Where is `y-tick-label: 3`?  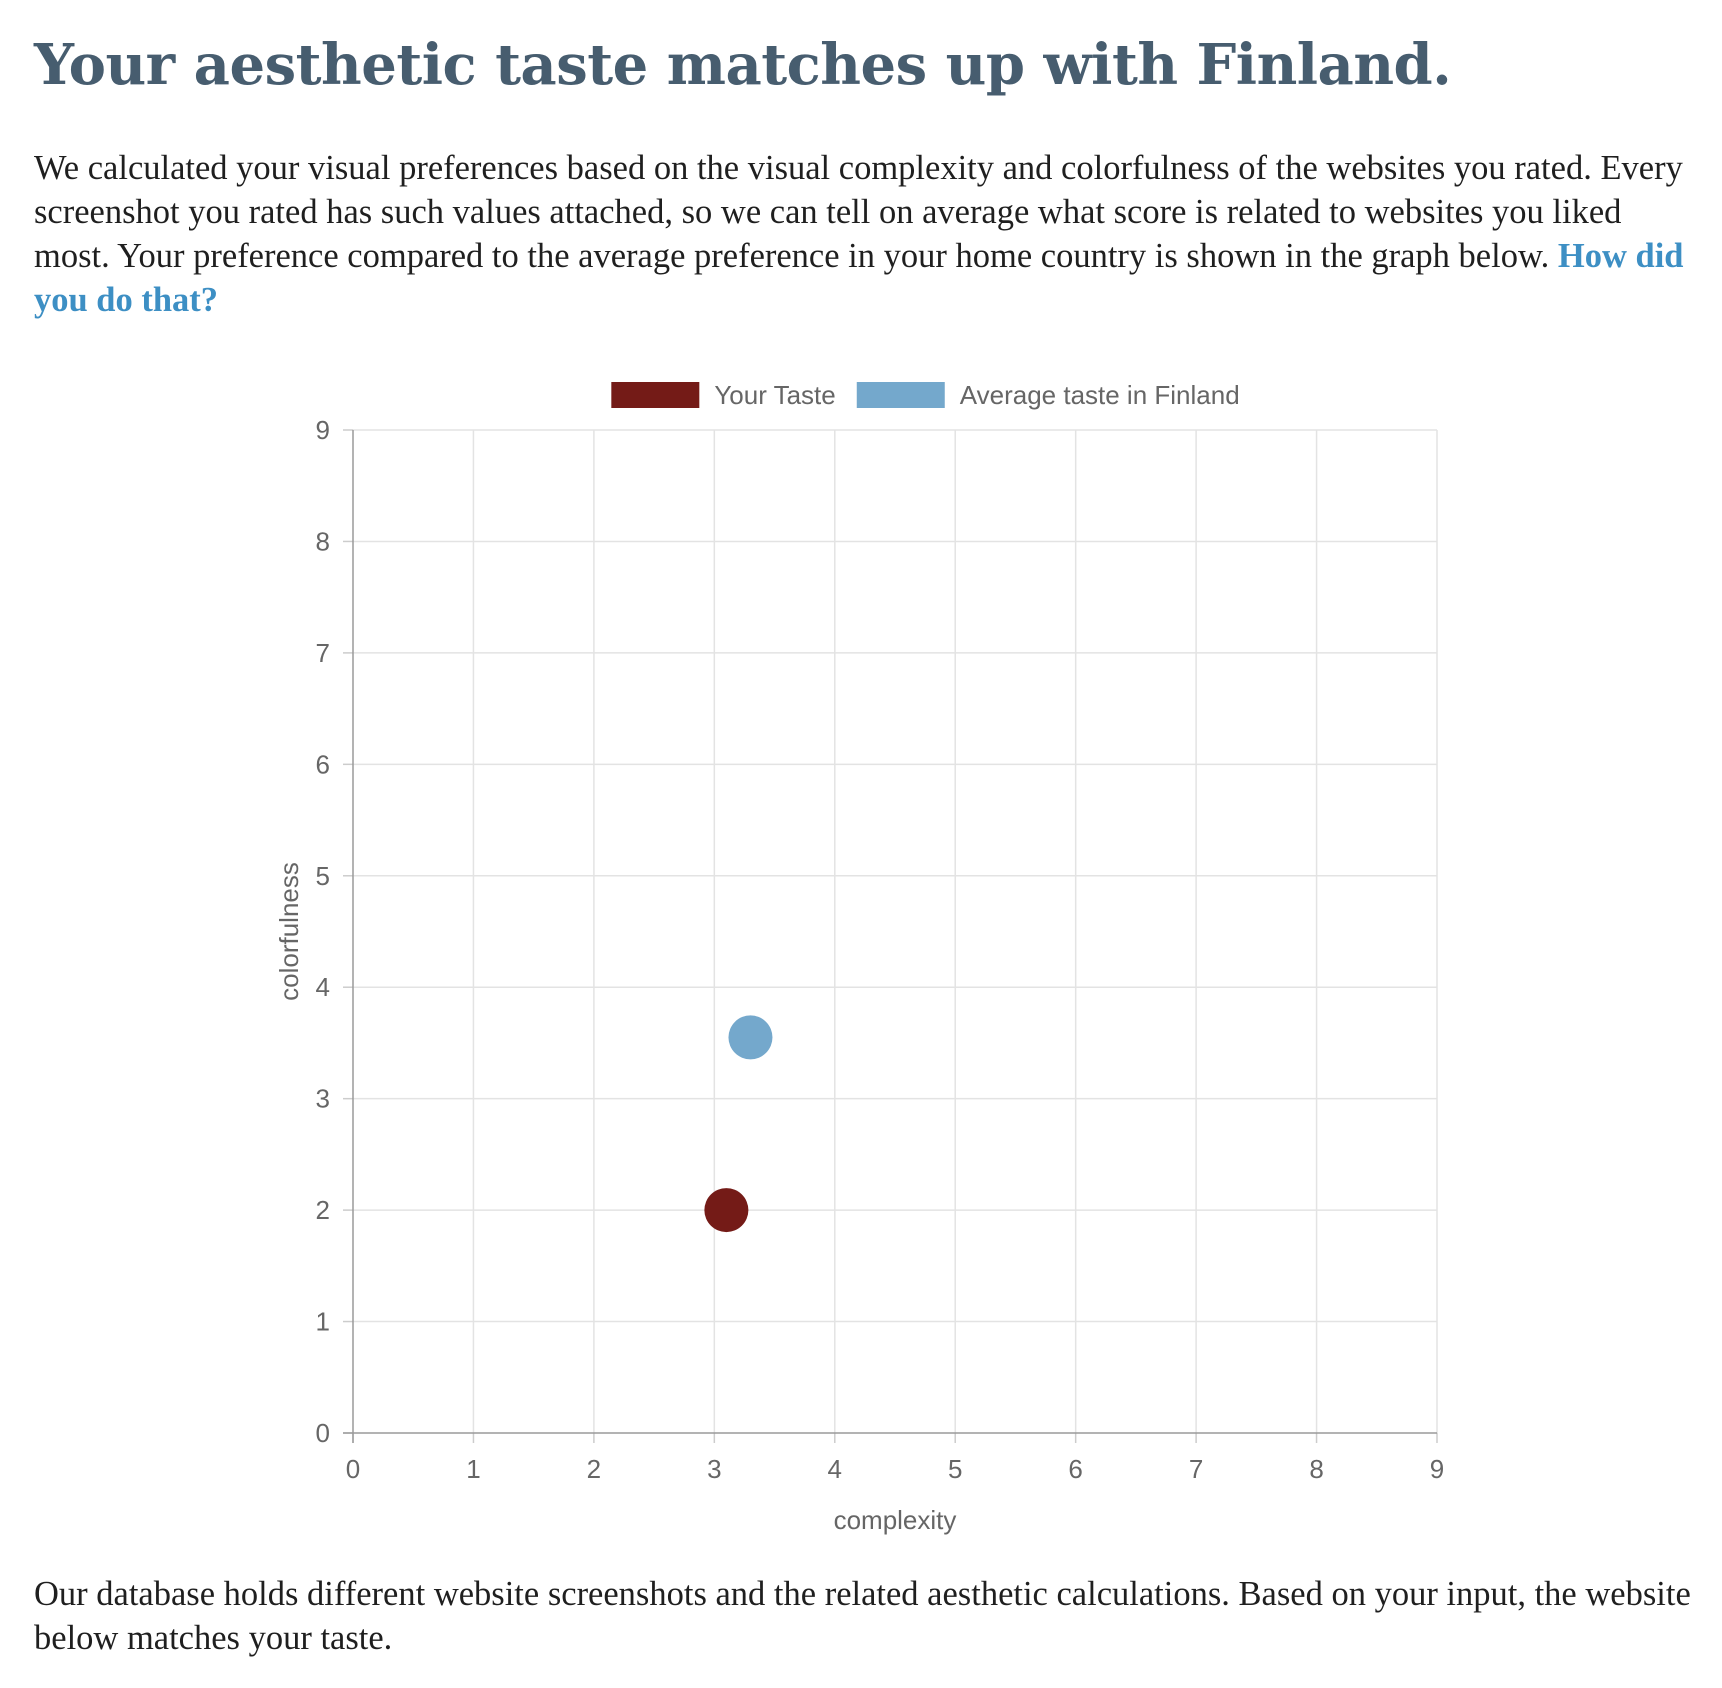 y-tick-label: 3 is located at coordinates (323, 1099).